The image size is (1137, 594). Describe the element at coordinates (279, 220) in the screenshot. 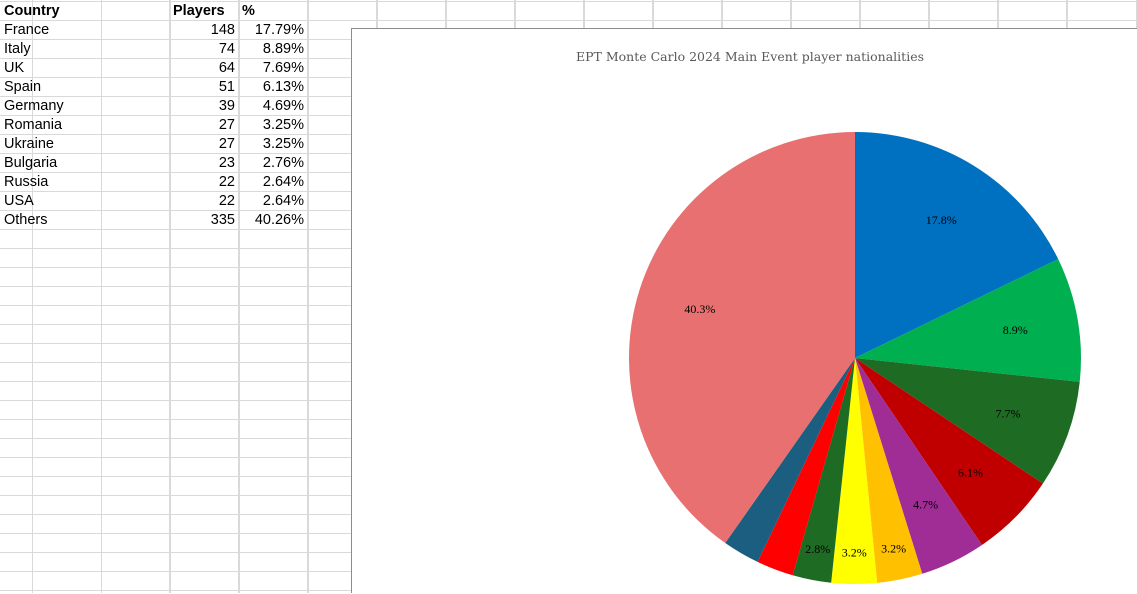

I see `cell-percent: 40.26%` at that location.